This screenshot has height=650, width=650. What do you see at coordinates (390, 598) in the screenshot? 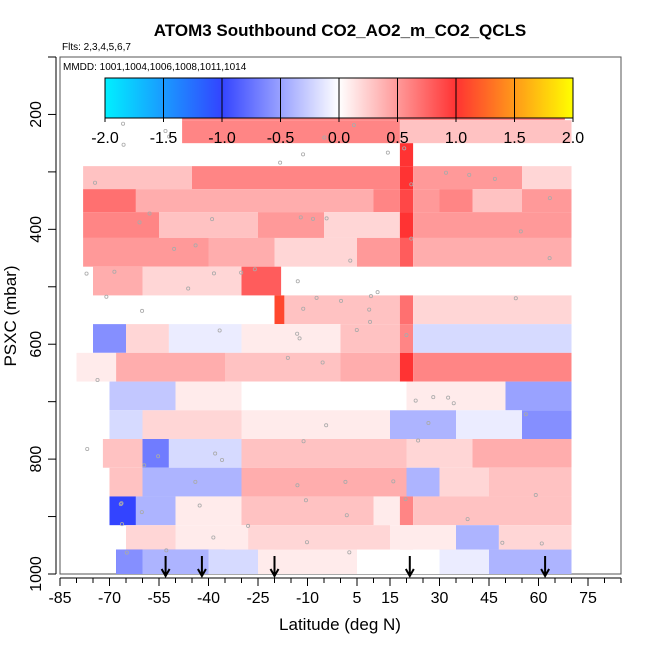
I see `x-tick-label: 15` at bounding box center [390, 598].